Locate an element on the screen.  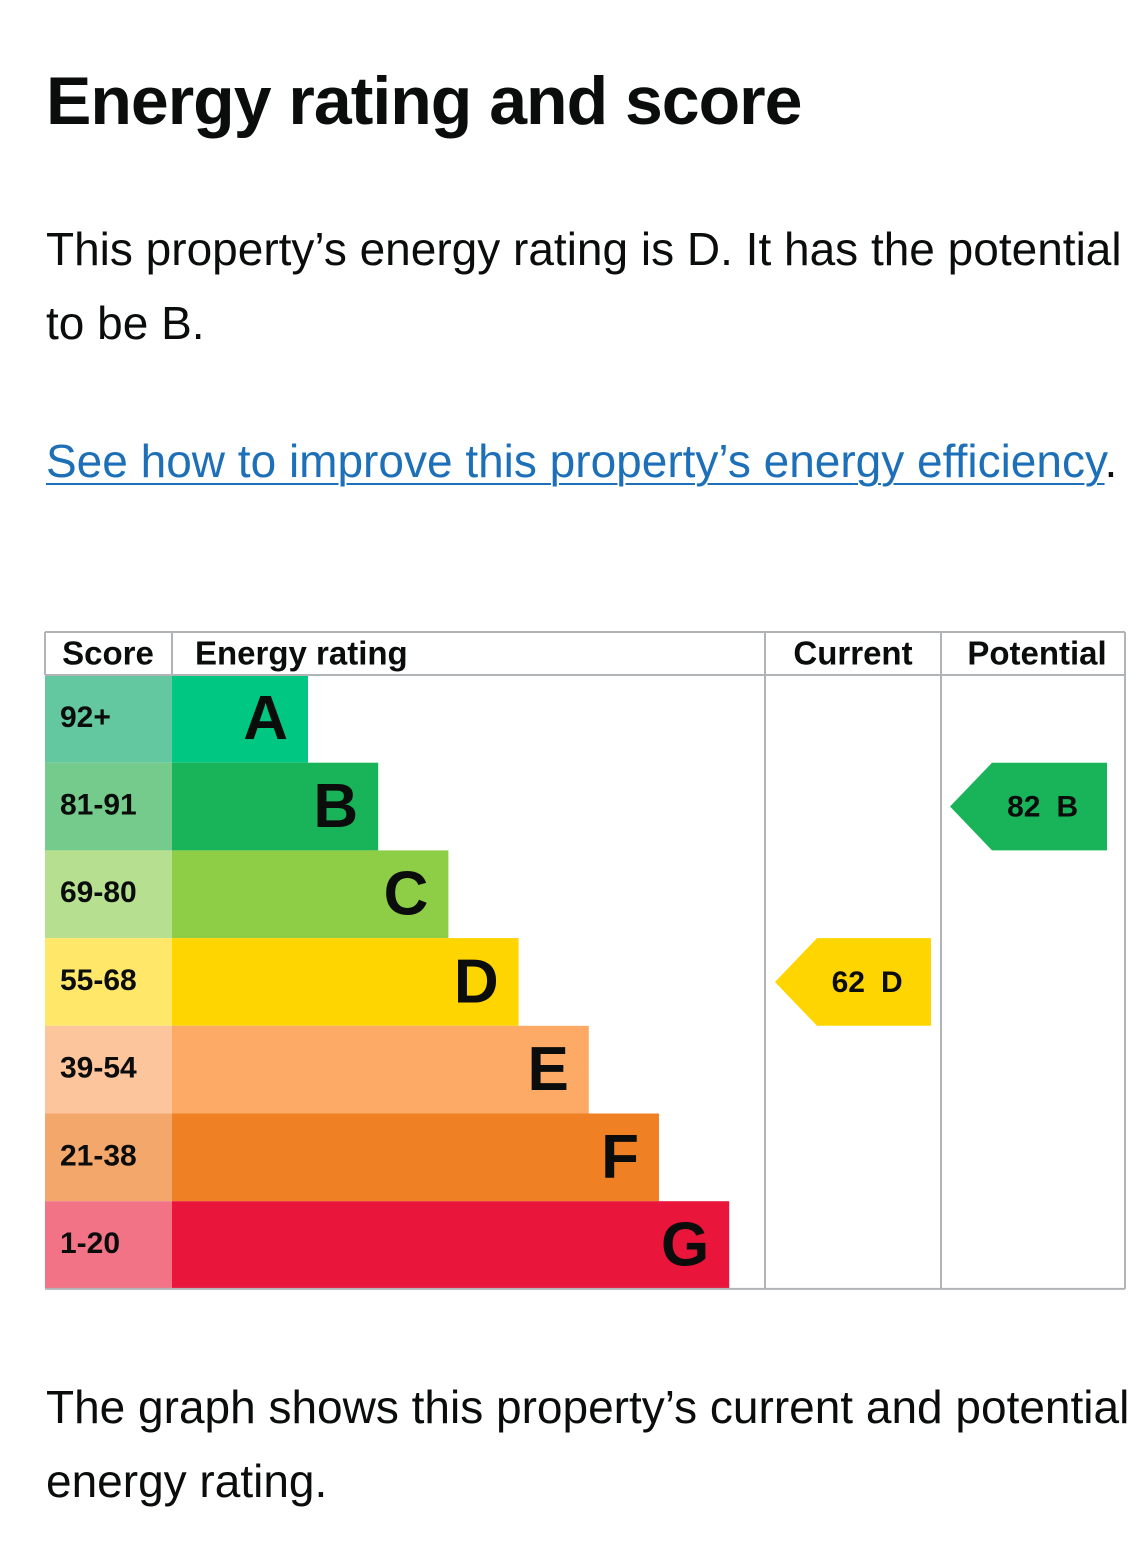
rating-letter: G is located at coordinates (685, 1244).